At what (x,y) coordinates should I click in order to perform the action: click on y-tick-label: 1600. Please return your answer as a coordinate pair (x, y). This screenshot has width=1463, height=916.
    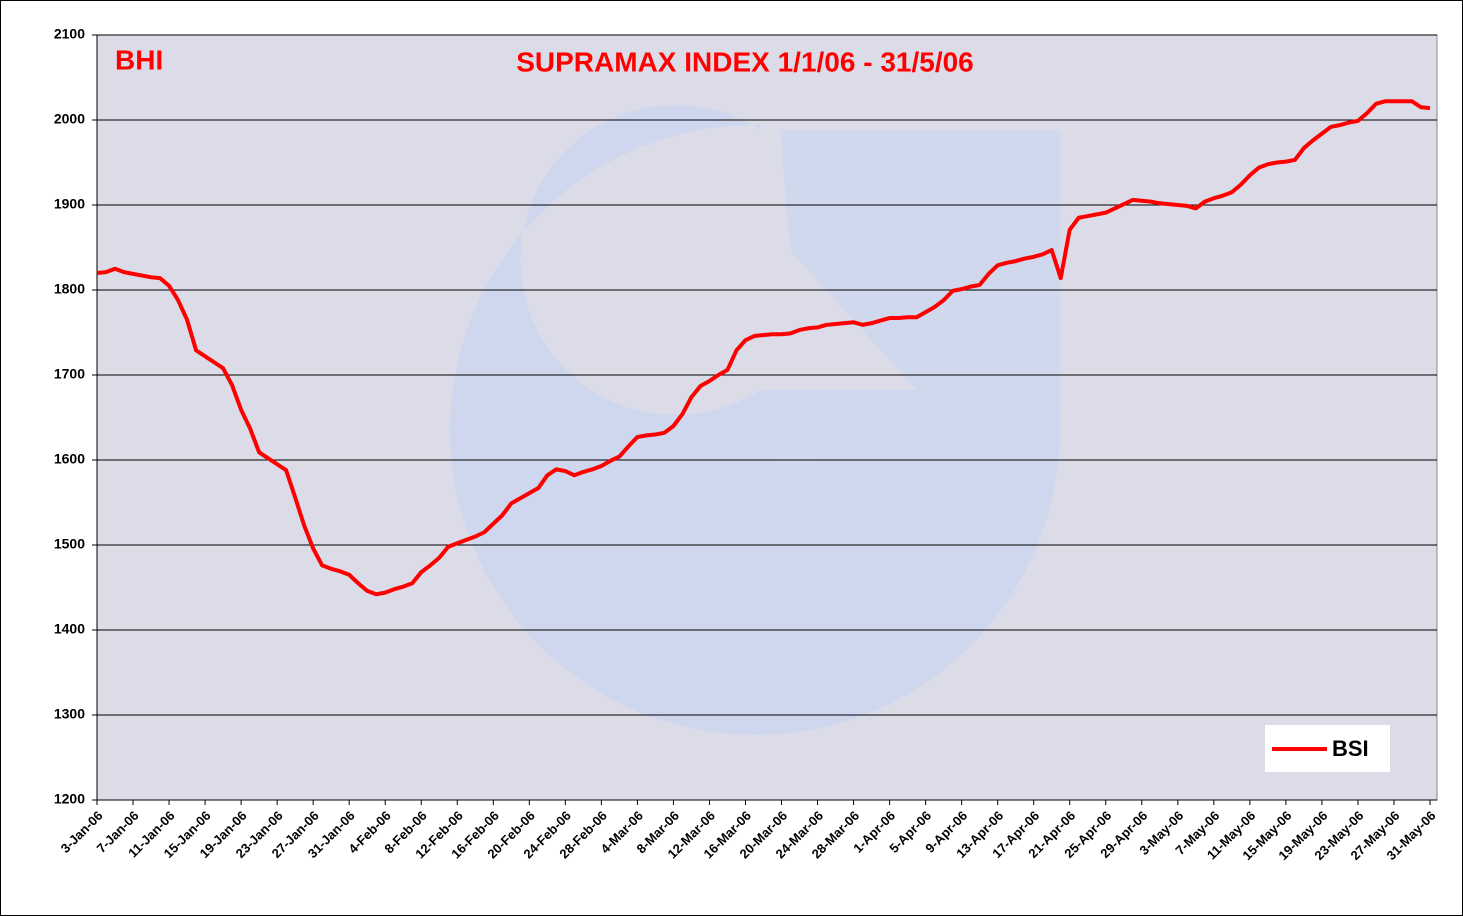
    Looking at the image, I should click on (69, 459).